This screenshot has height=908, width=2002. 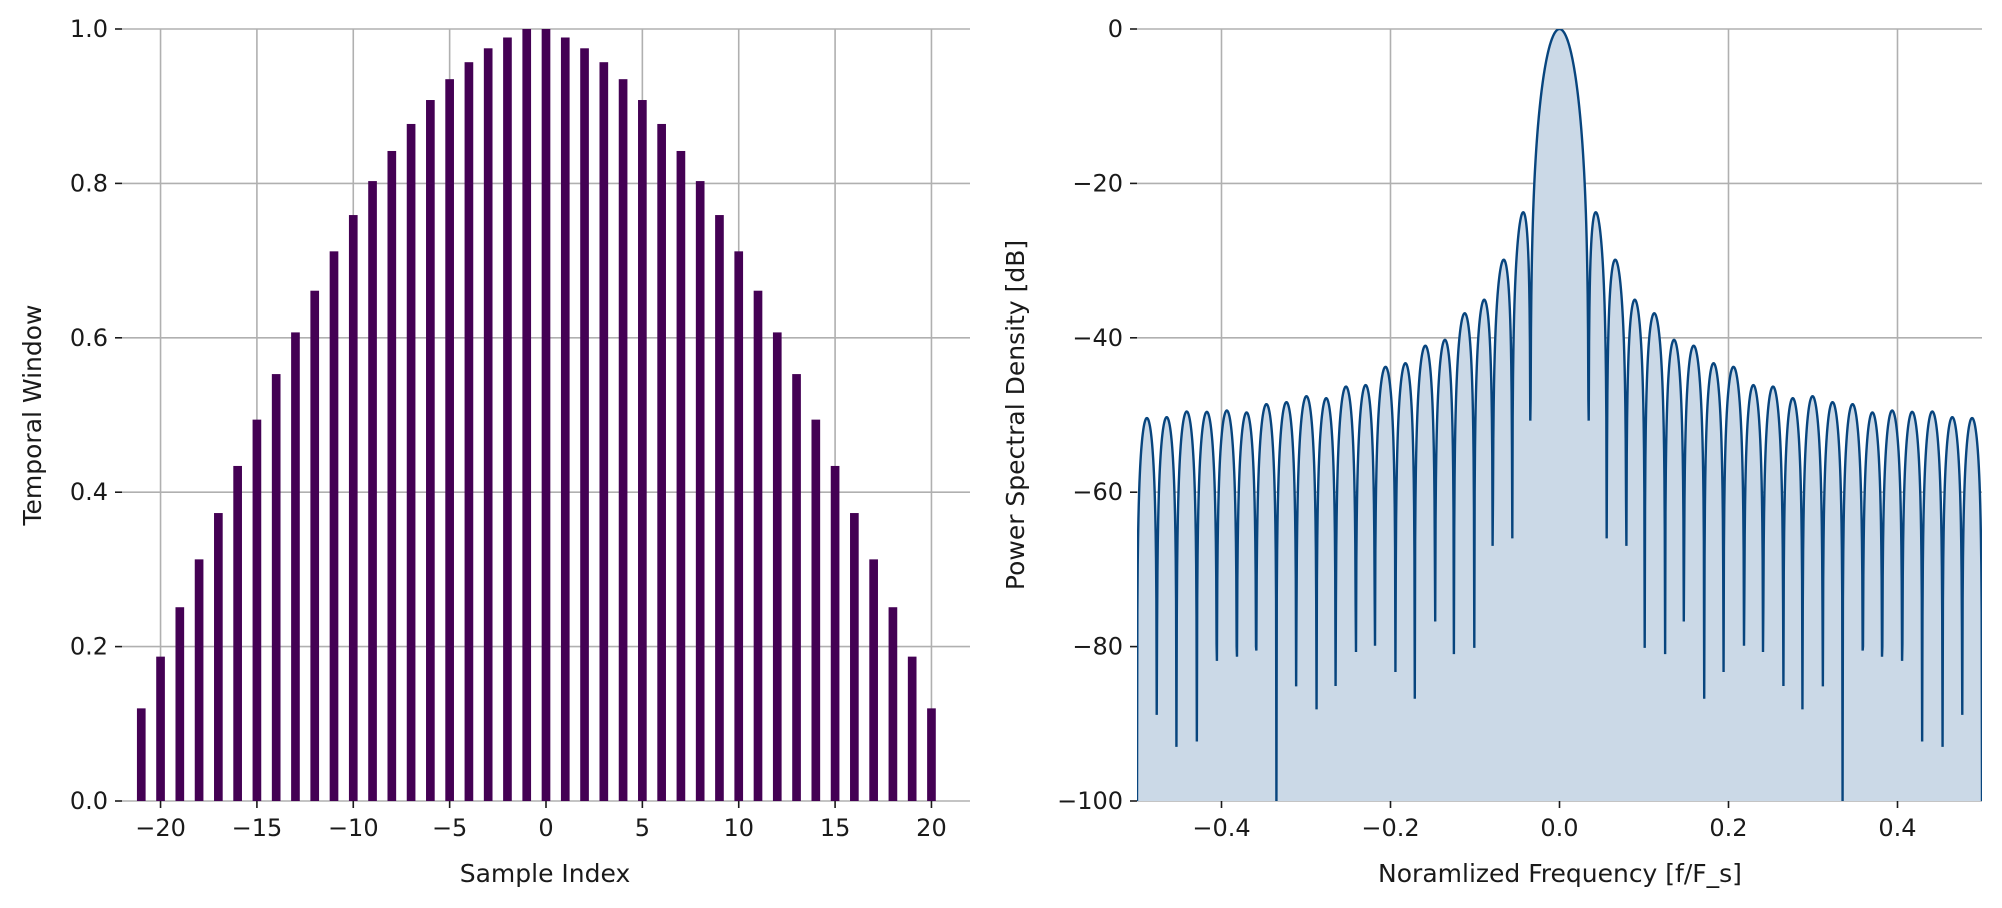 What do you see at coordinates (89, 338) in the screenshot?
I see `left-y-tick-label: 0.6` at bounding box center [89, 338].